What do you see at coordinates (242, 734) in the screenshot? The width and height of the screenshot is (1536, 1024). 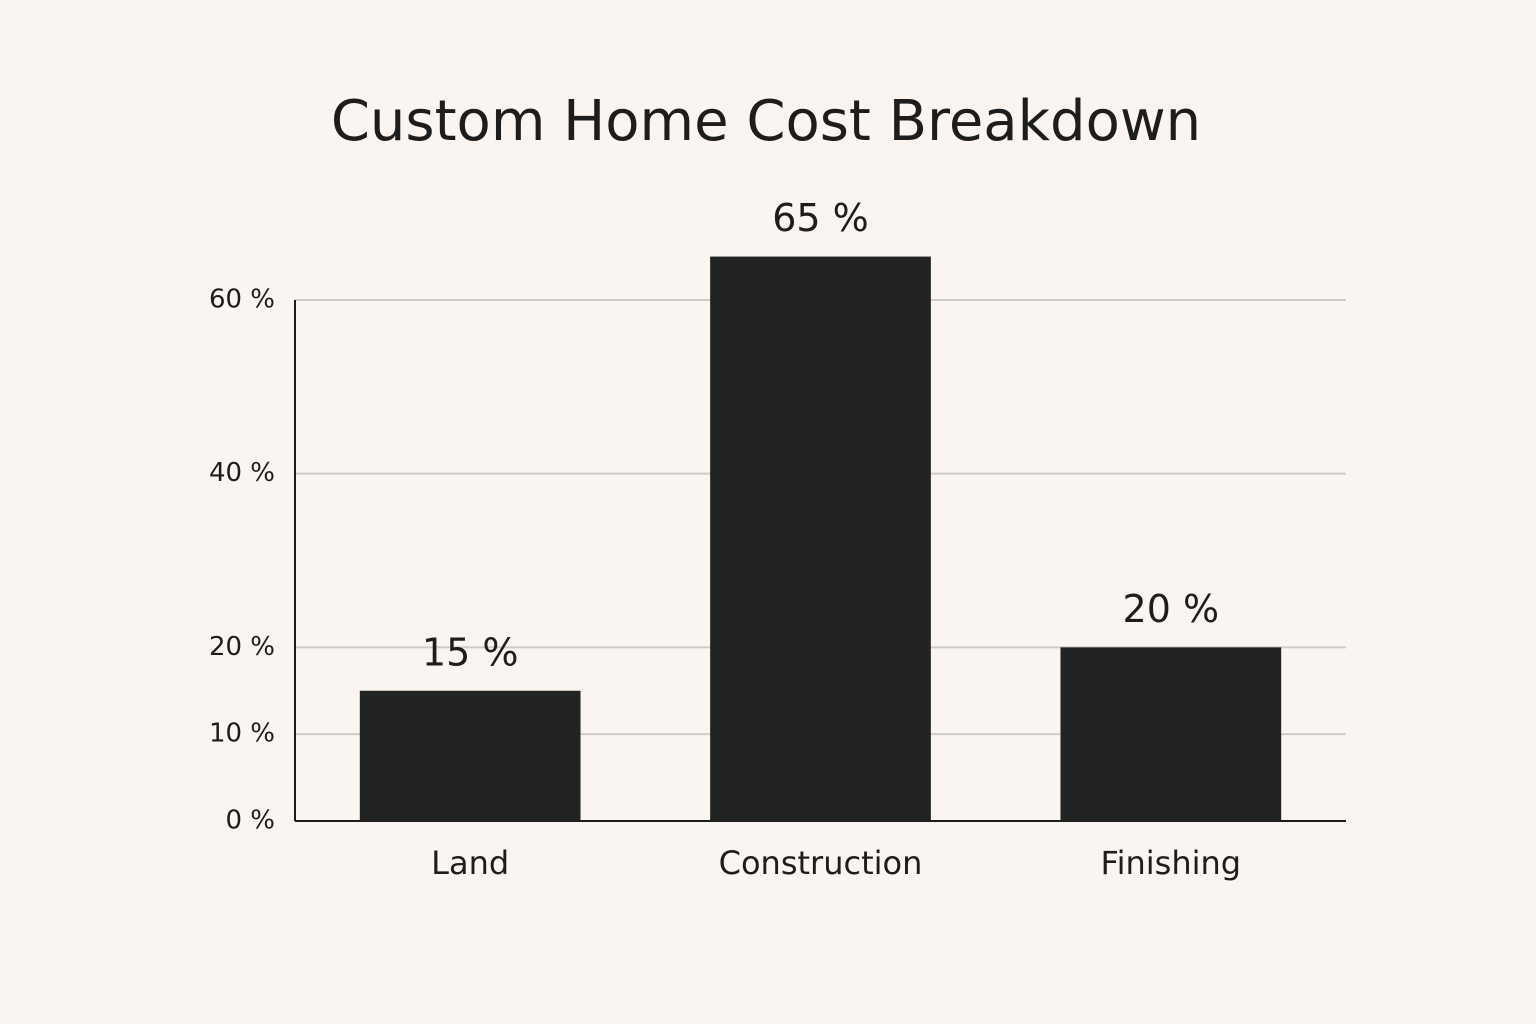 I see `y-tick-label: 10 %` at bounding box center [242, 734].